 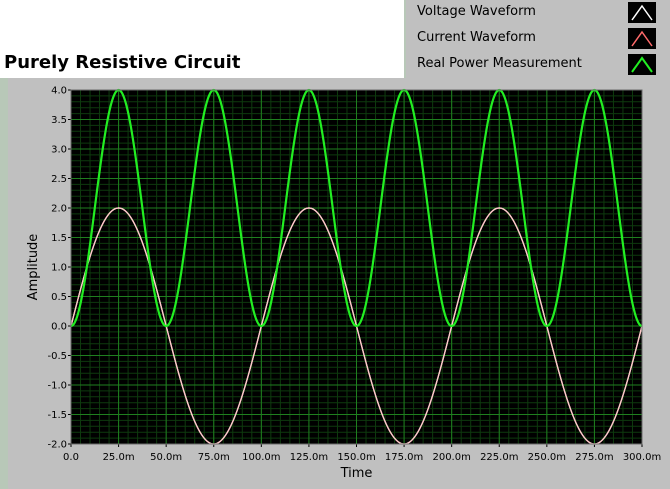 What do you see at coordinates (261, 457) in the screenshot?
I see `x-tick-label: 100.0m` at bounding box center [261, 457].